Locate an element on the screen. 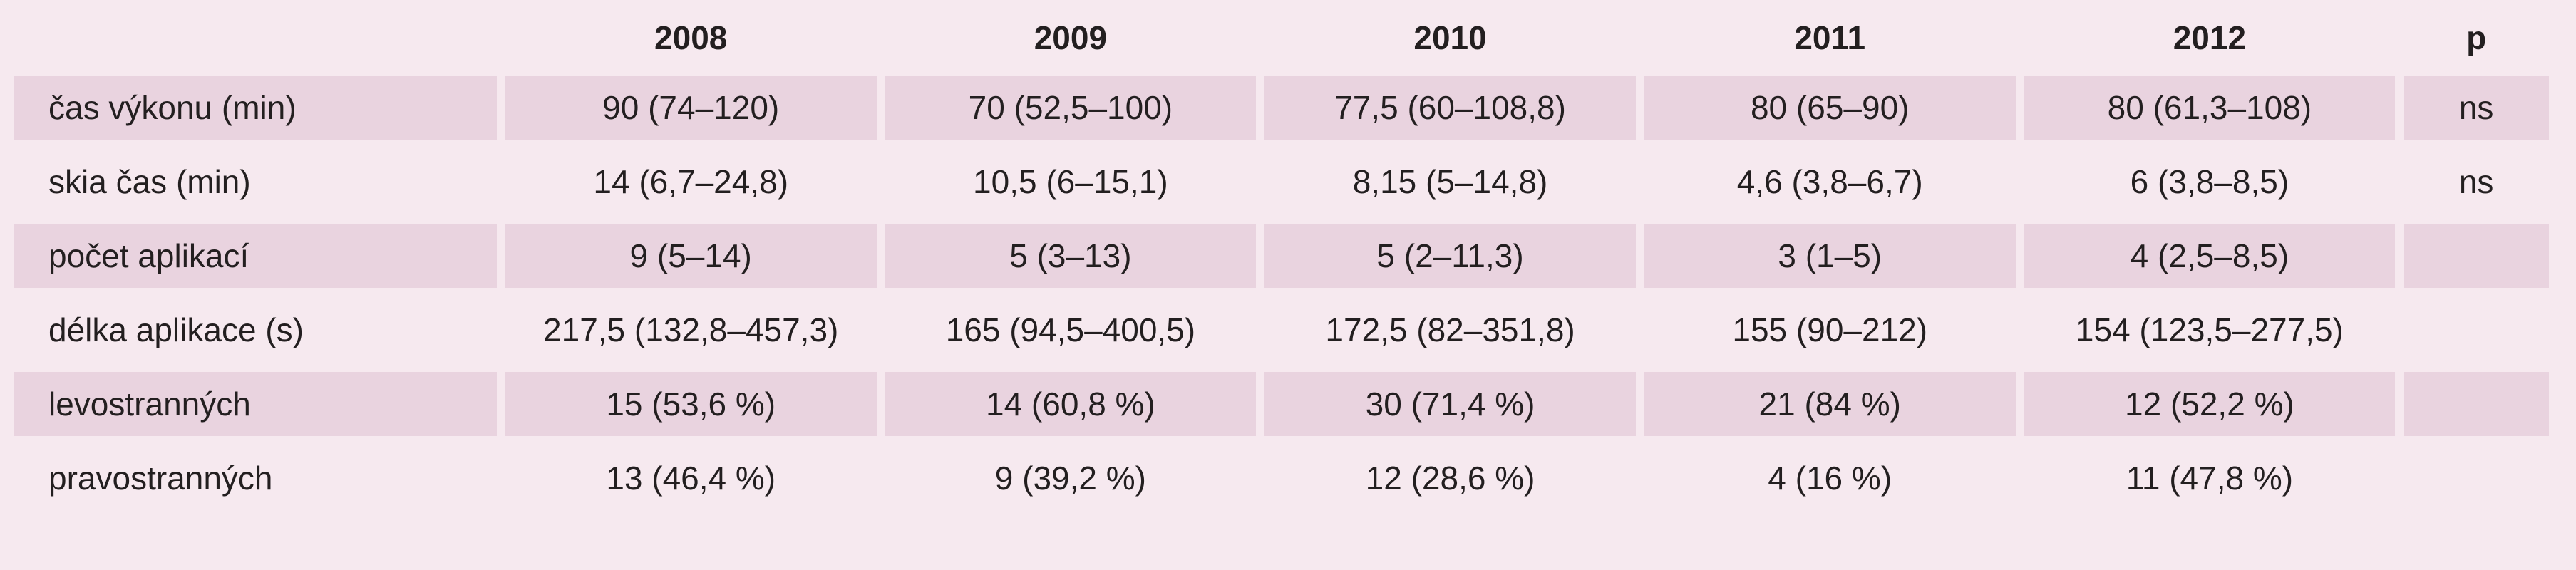 The image size is (2576, 570). header-cell-2009: 2009 is located at coordinates (1071, 37).